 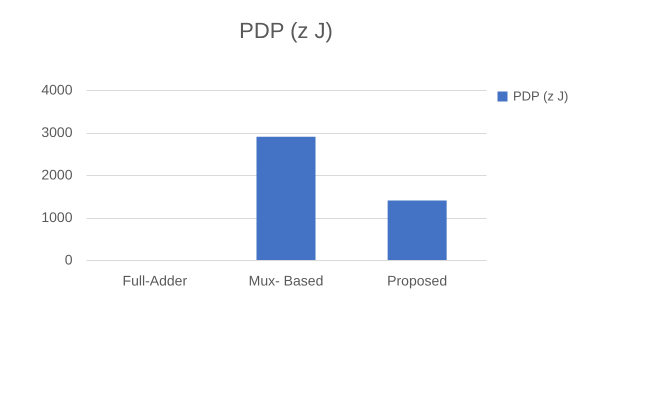 I want to click on y-tick-label: 0, so click(x=68, y=260).